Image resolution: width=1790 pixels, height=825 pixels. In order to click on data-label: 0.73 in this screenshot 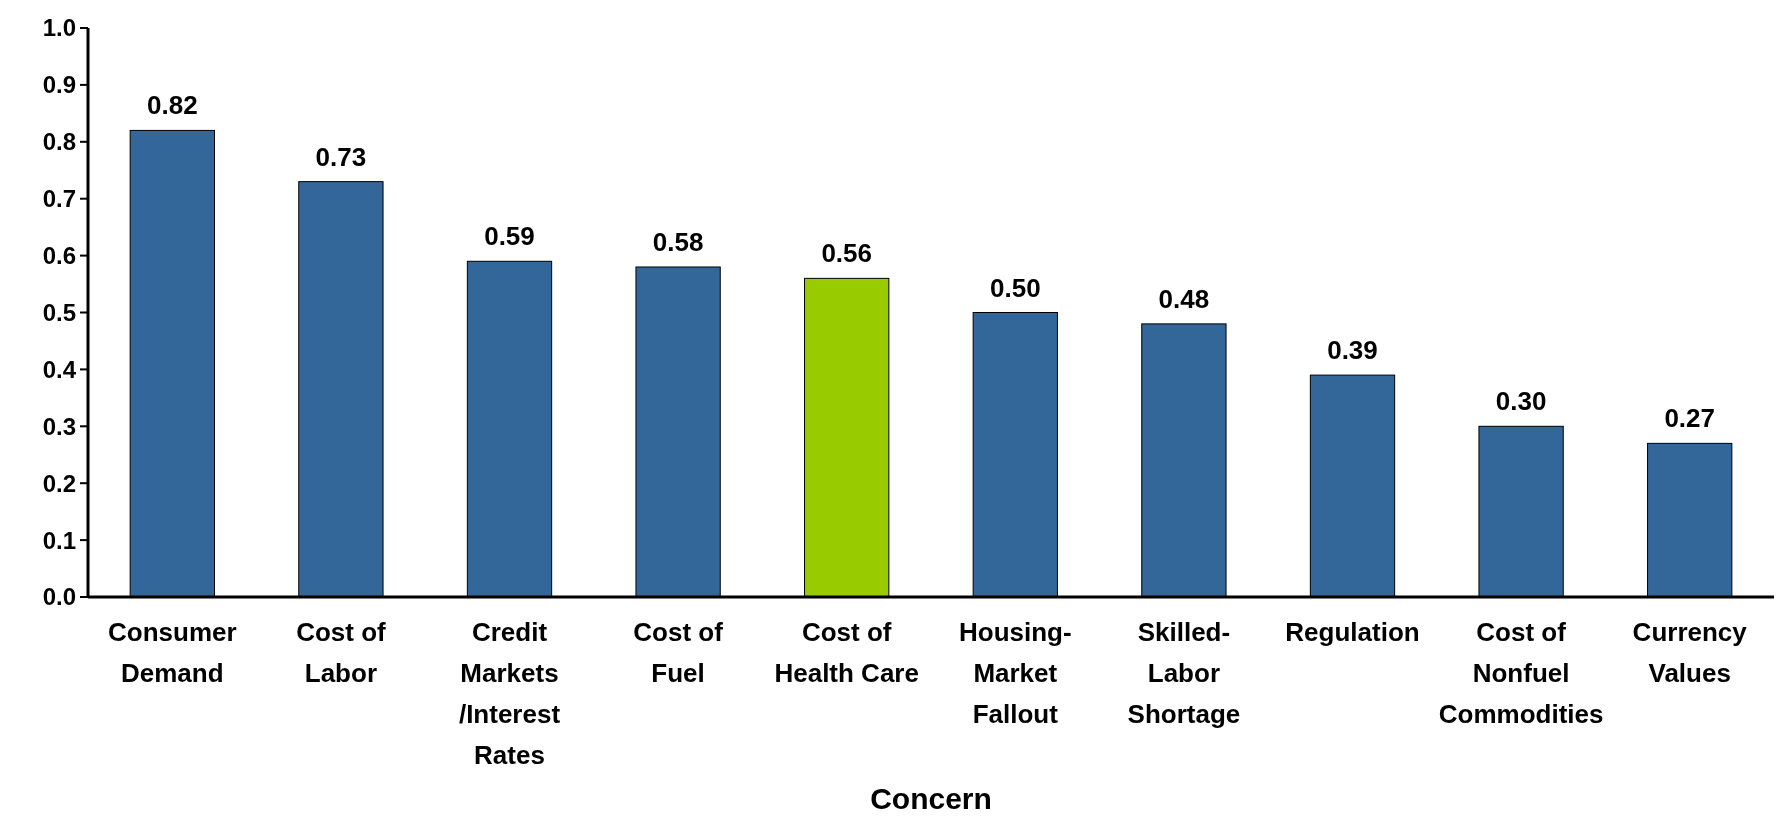, I will do `click(341, 156)`.